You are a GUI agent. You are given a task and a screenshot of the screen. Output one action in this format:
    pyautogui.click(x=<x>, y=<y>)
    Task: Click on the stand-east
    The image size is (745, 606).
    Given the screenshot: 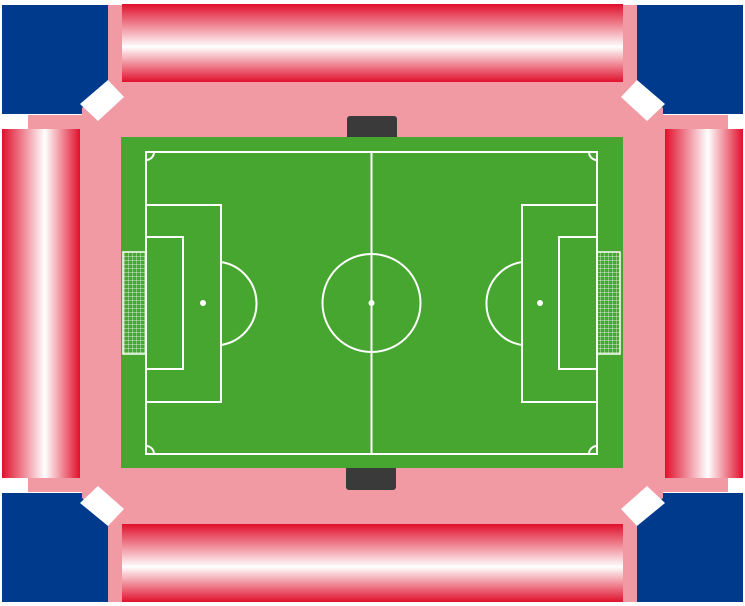 What is the action you would take?
    pyautogui.click(x=704, y=303)
    